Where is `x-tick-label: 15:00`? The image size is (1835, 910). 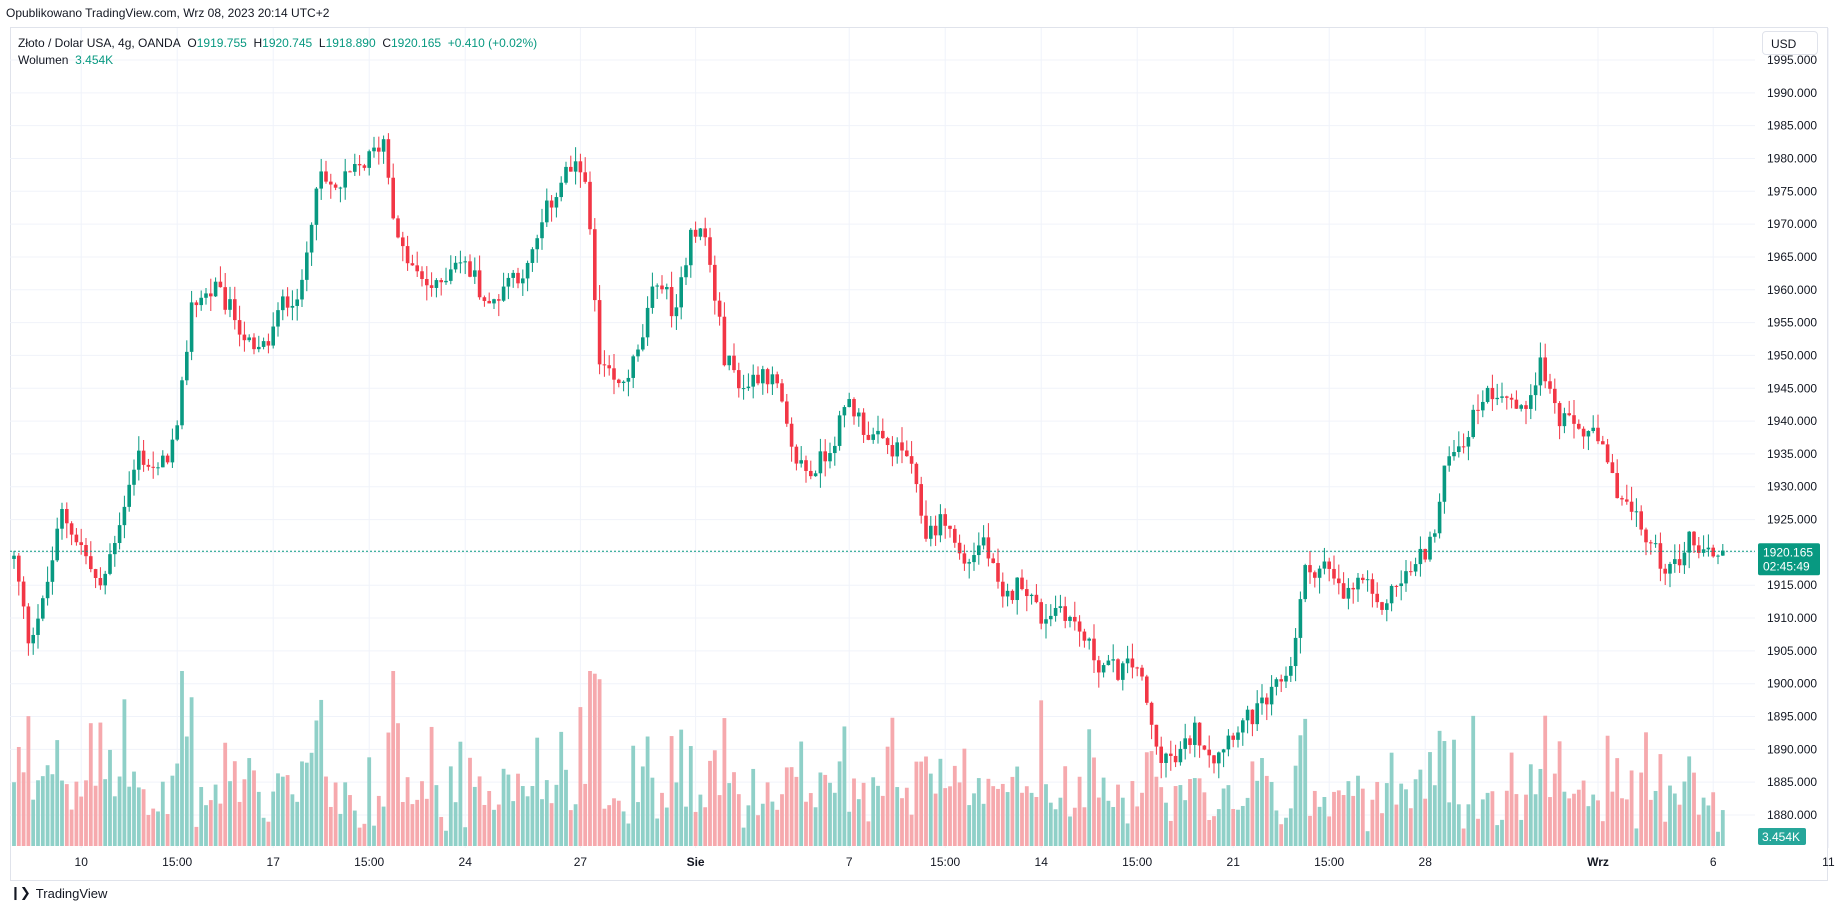
x-tick-label: 15:00 is located at coordinates (1137, 862).